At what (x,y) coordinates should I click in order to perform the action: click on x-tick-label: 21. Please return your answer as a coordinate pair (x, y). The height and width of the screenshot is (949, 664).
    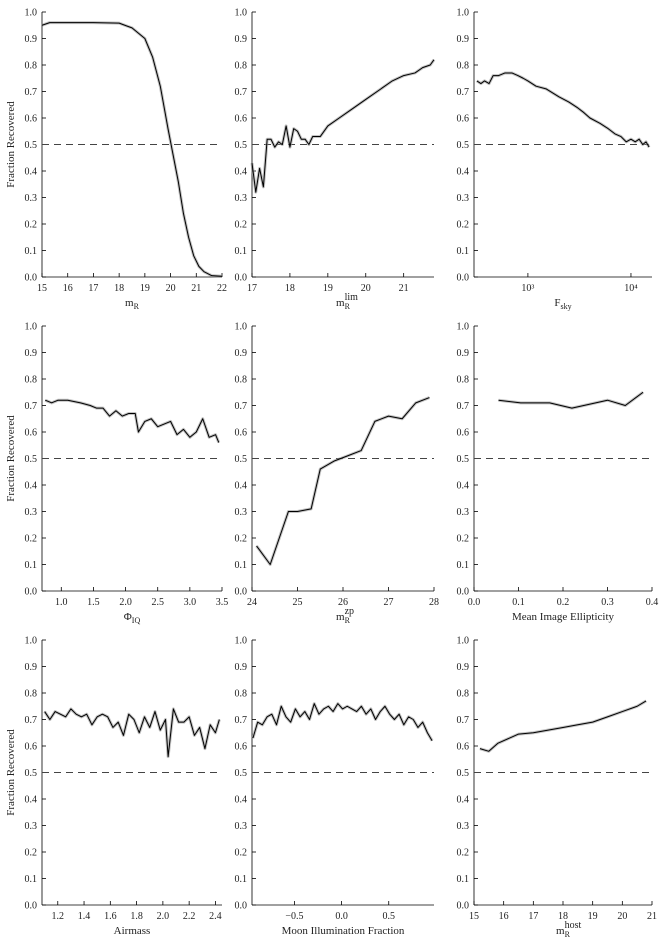
    Looking at the image, I should click on (404, 288).